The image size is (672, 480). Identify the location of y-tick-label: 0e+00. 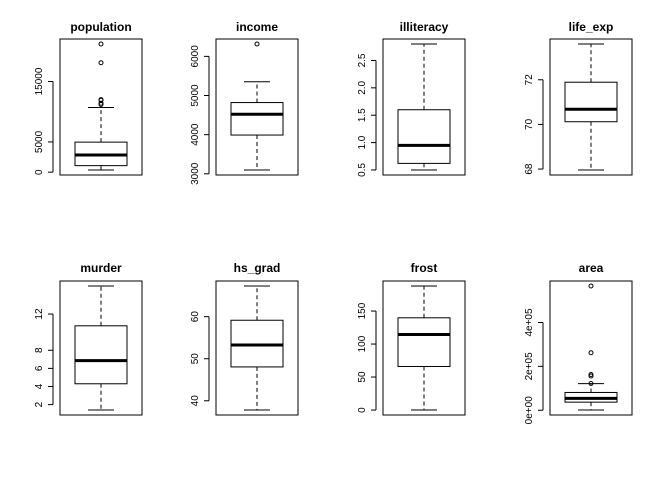
(529, 410).